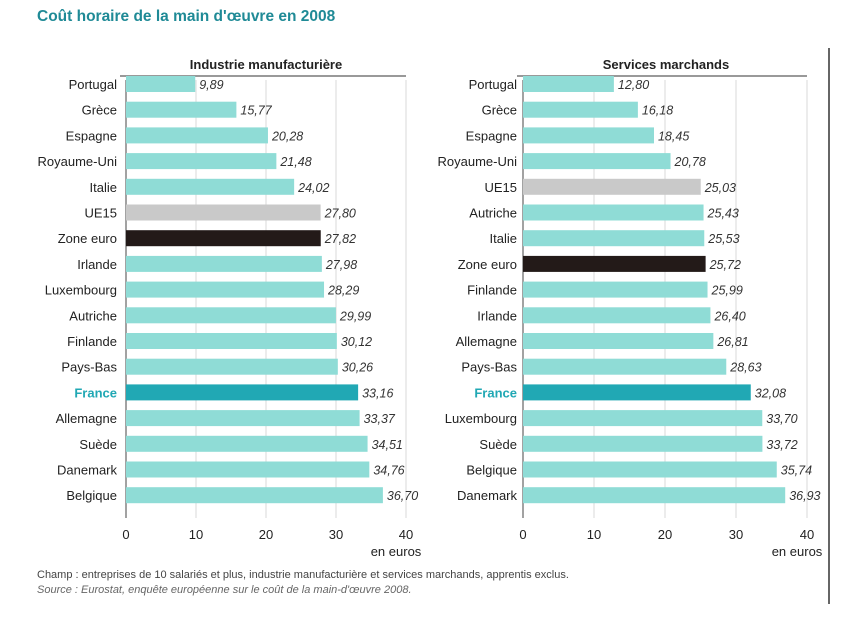 This screenshot has height=622, width=852. I want to click on value-label: 18,45, so click(673, 136).